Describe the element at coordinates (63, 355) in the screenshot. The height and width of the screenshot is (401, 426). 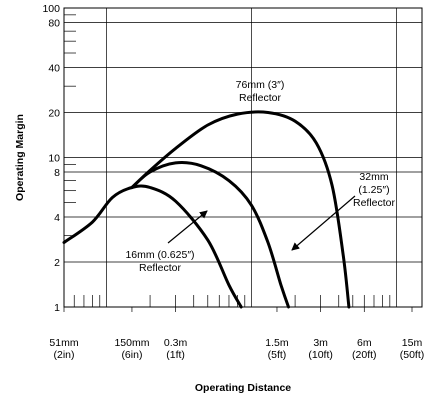
I see `x-tick-label: (2in)` at that location.